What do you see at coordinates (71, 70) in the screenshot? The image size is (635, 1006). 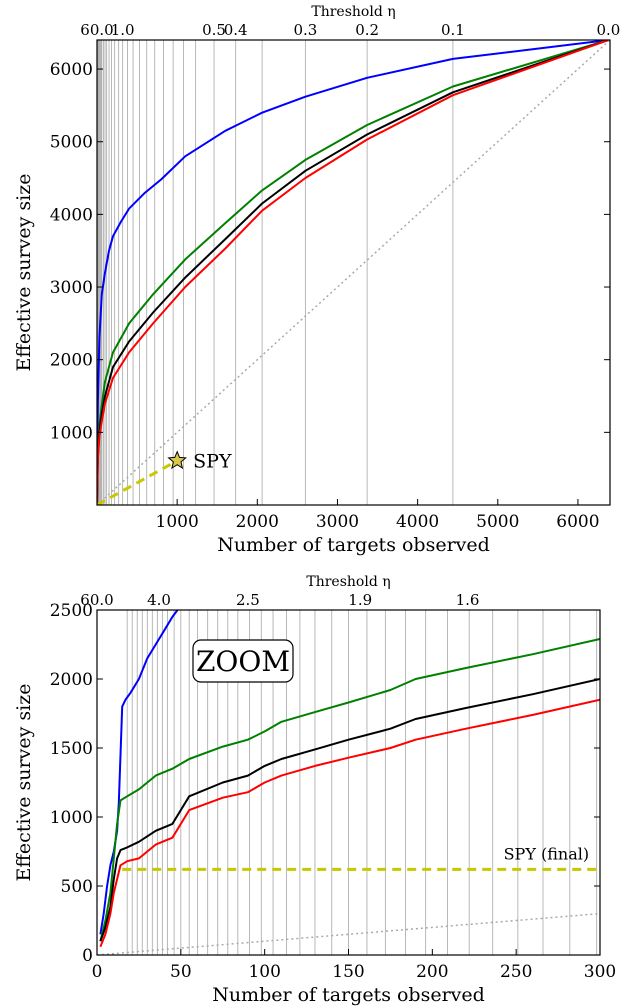 I see `y-tick-label: 6000` at bounding box center [71, 70].